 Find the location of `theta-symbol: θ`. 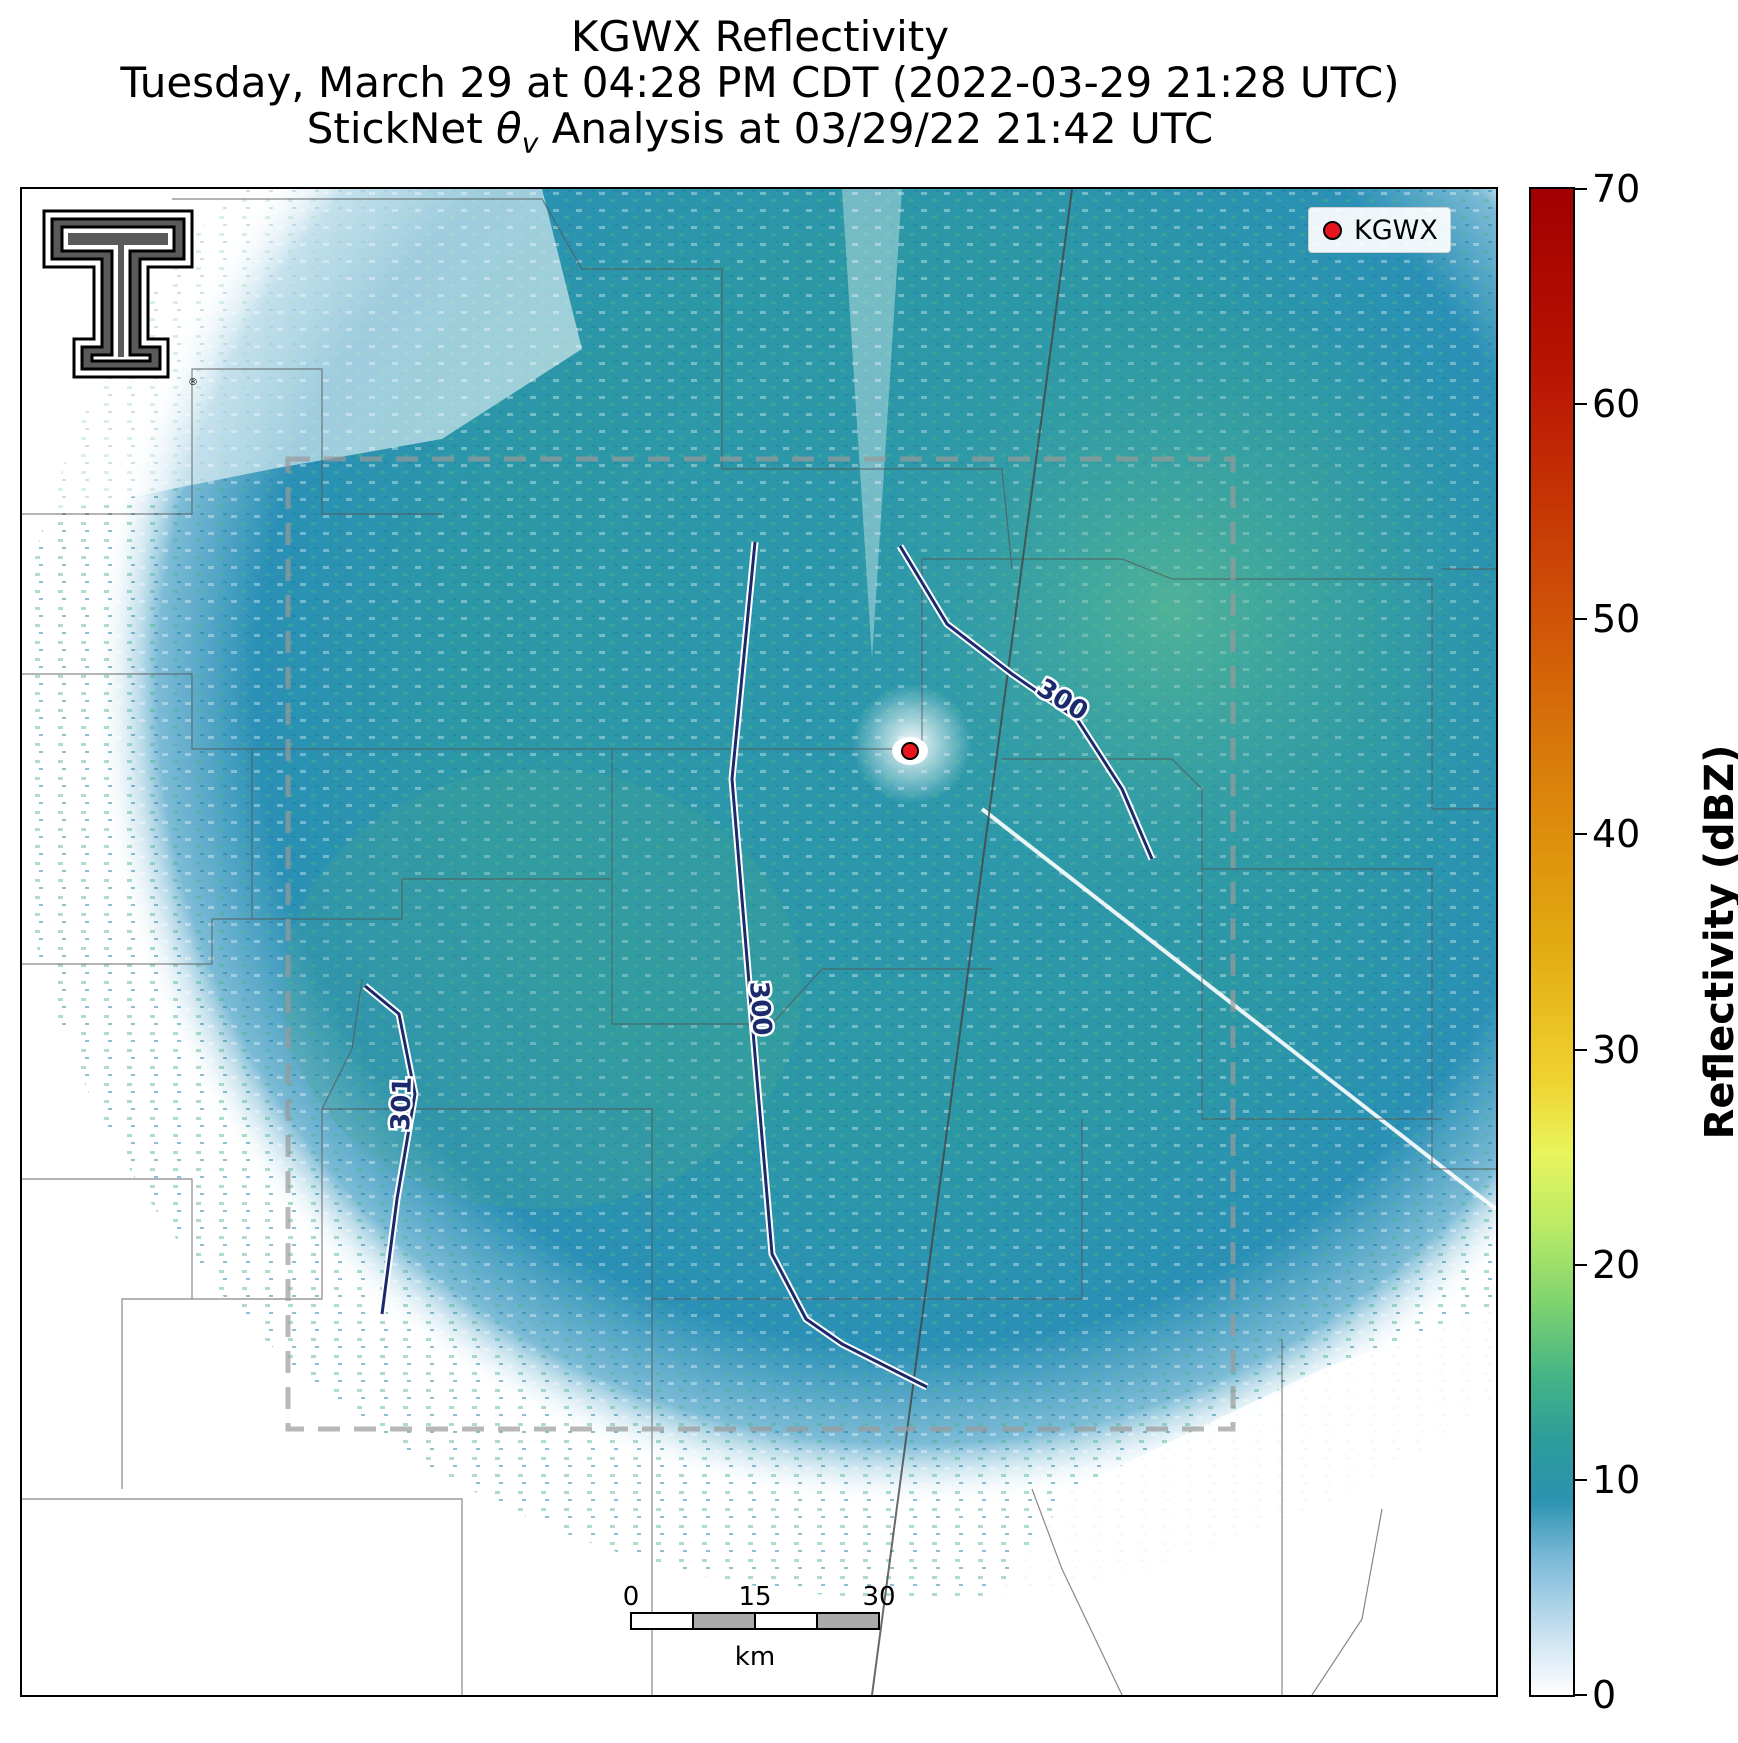

theta-symbol: θ is located at coordinates (509, 128).